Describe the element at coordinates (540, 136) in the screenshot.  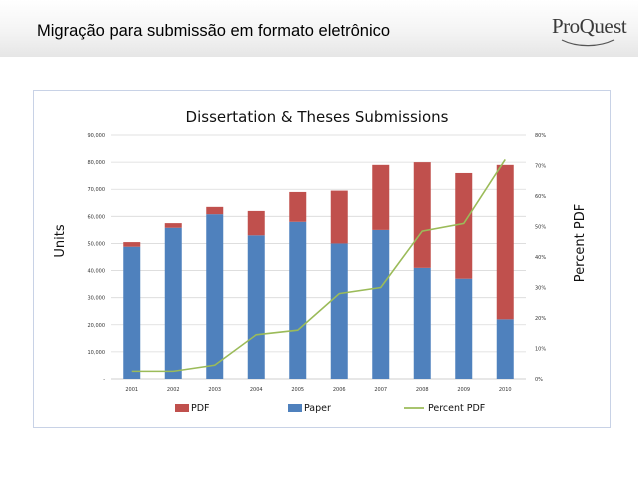
I see `y2-tick-label: 80%` at that location.